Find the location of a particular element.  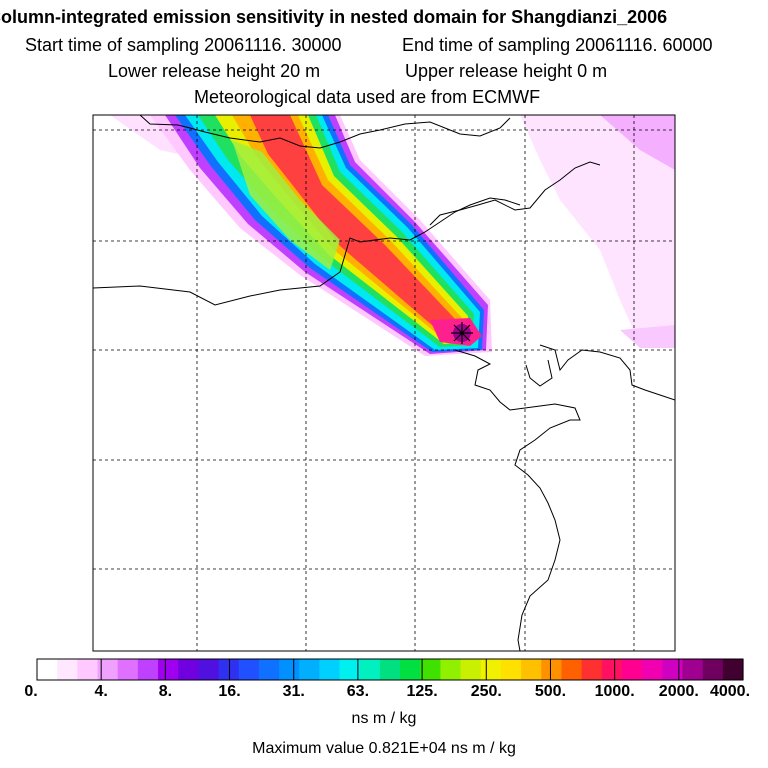

plume-band-core-left-green is located at coordinates (286, 205).